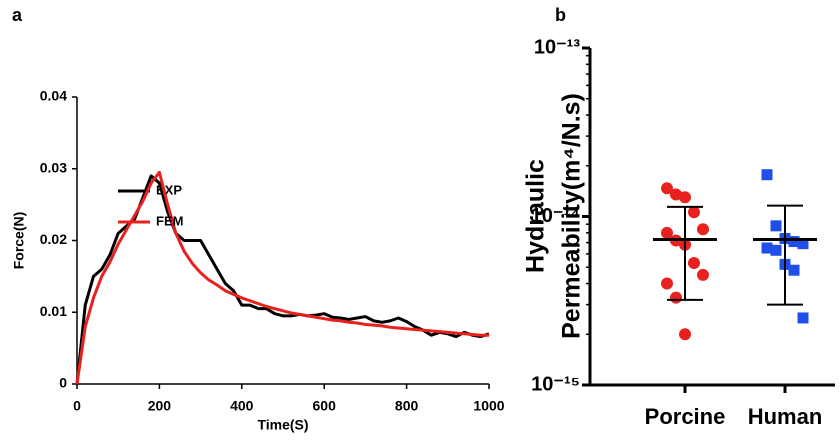 Image resolution: width=840 pixels, height=443 pixels. What do you see at coordinates (53, 239) in the screenshot?
I see `y-tick-label: 0.02` at bounding box center [53, 239].